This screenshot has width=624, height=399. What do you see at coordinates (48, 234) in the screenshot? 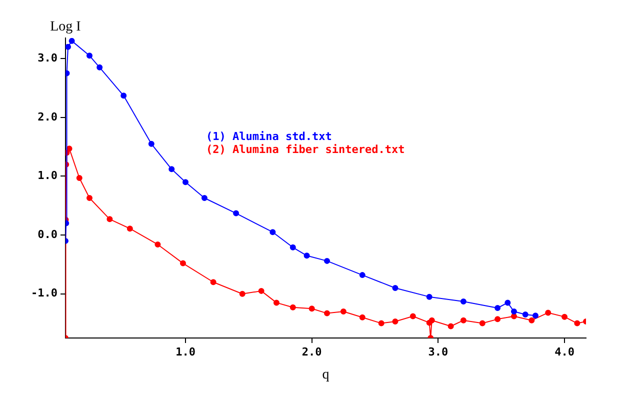
I see `y-tick-label: 0.0` at bounding box center [48, 234].